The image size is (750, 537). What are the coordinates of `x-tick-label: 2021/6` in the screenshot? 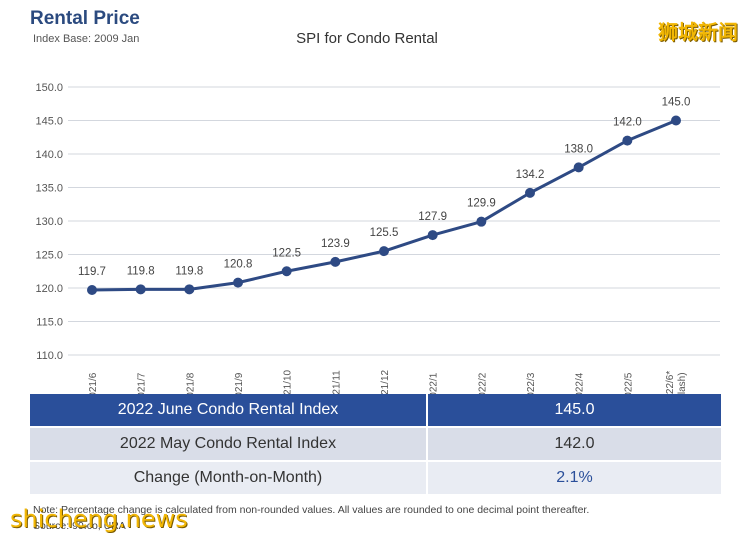 It's located at (93, 383).